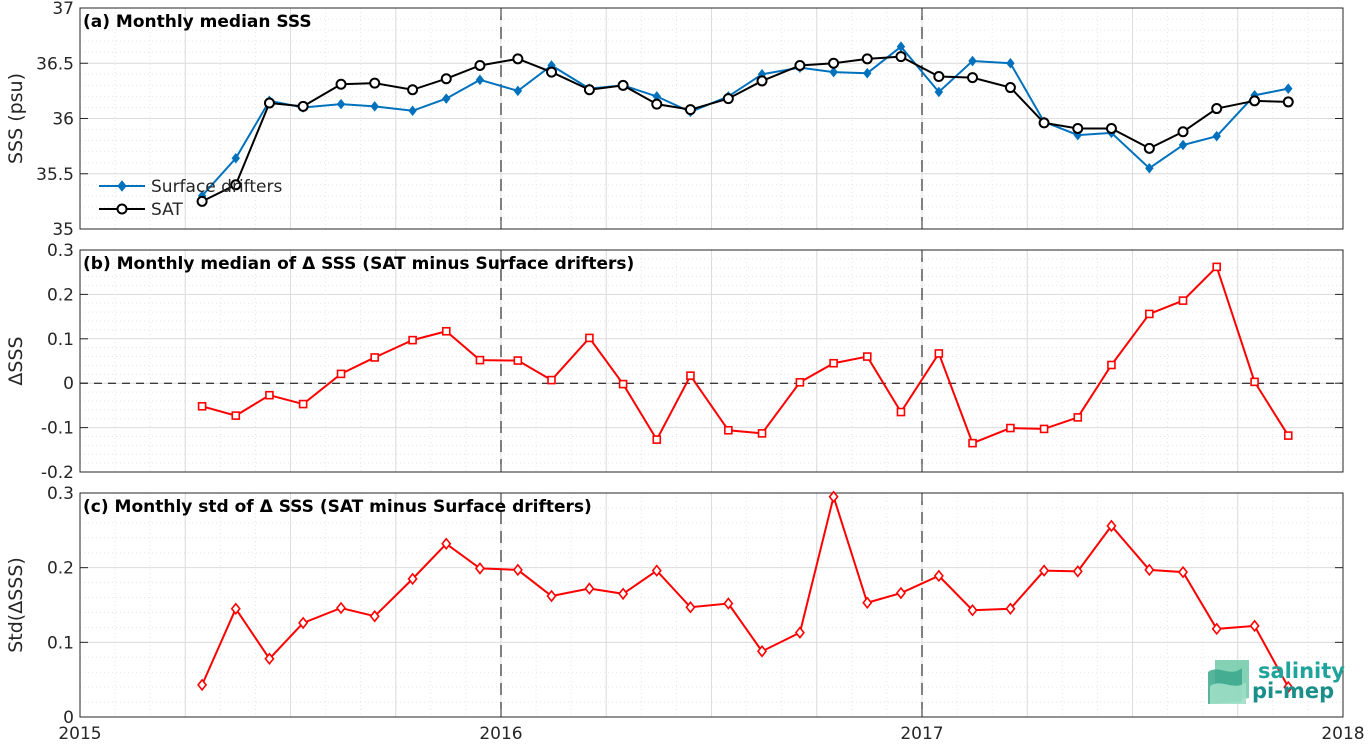  I want to click on logo-text-pi-mep: pi-mep, so click(1293, 691).